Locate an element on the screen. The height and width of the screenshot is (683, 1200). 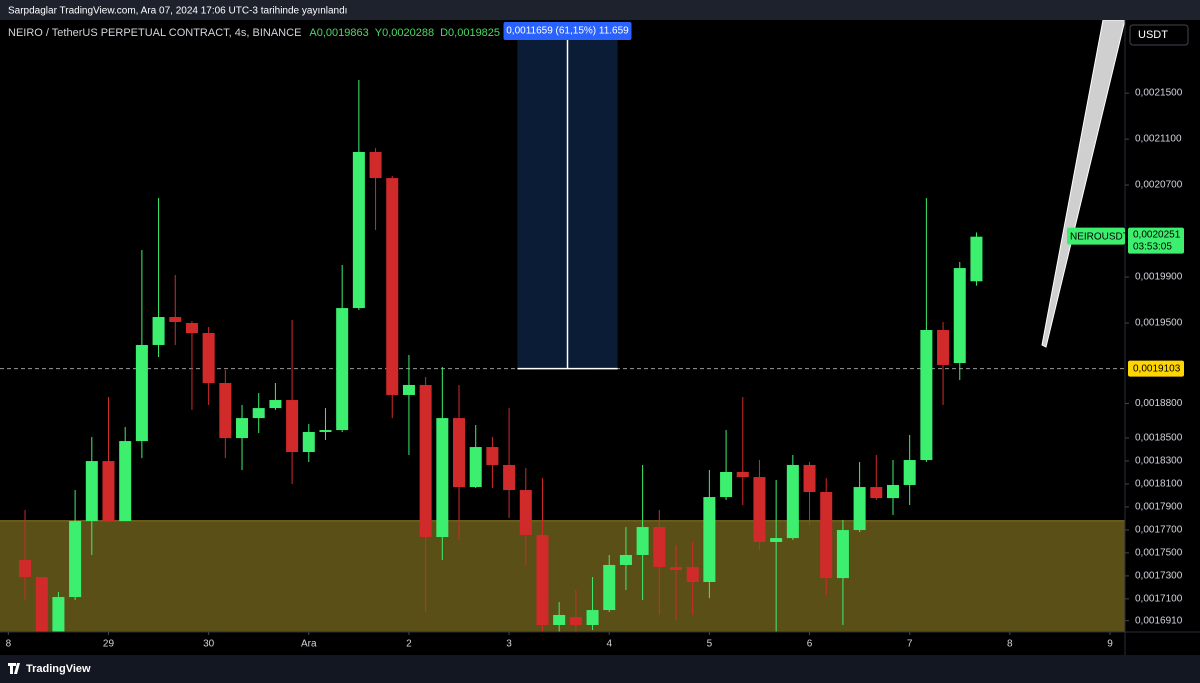
y-tick-label: 0,0018300 is located at coordinates (1159, 461).